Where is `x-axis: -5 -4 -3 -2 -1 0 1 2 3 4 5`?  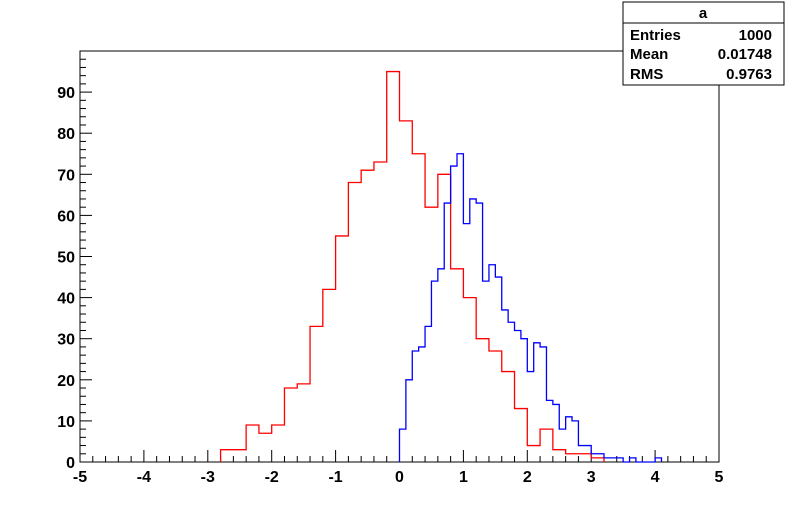
x-axis: -5 -4 -3 -2 -1 0 1 2 3 4 5 is located at coordinates (398, 468).